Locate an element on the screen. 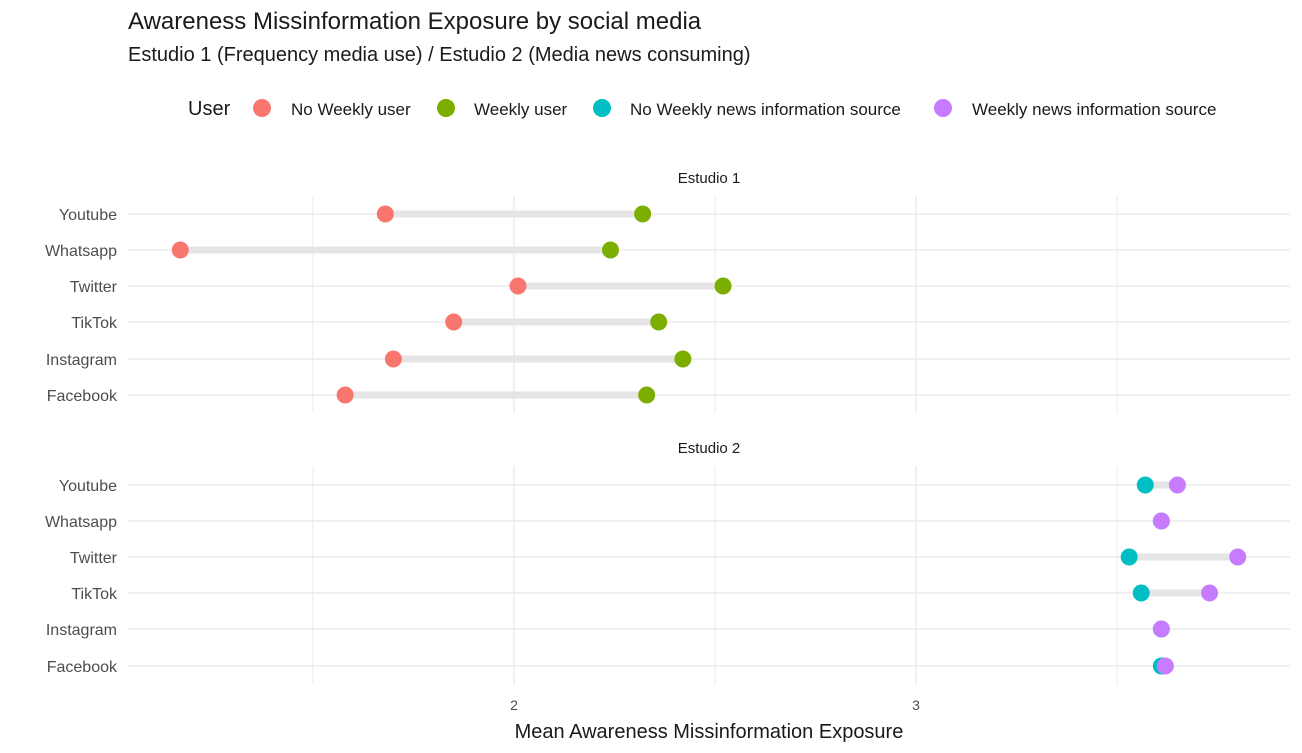  category-label-estudio-2-facebook: Facebook is located at coordinates (82, 667).